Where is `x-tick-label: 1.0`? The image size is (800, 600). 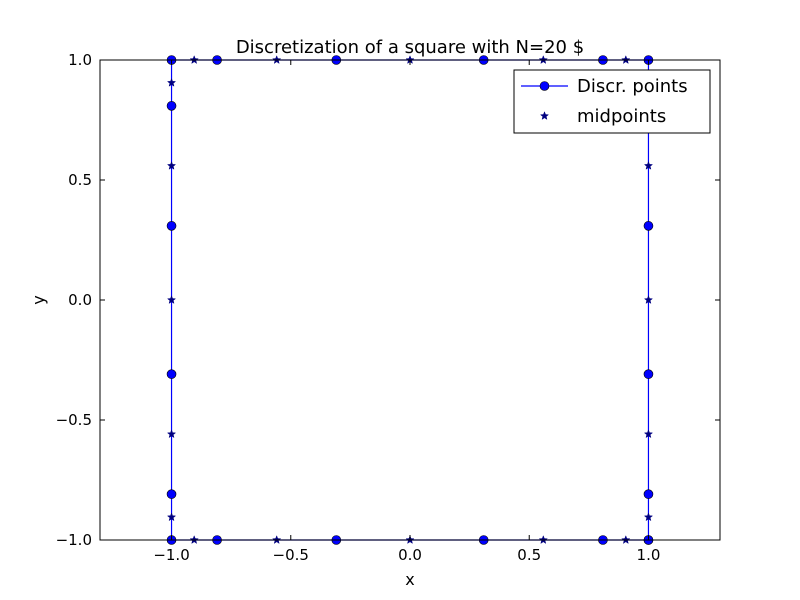 x-tick-label: 1.0 is located at coordinates (649, 555).